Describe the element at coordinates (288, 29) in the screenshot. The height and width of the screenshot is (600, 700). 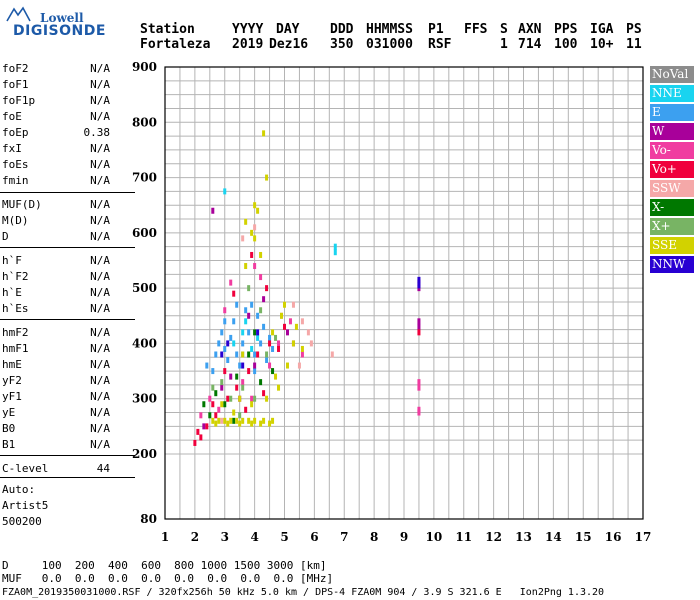
I see `header-label: DAY` at that location.